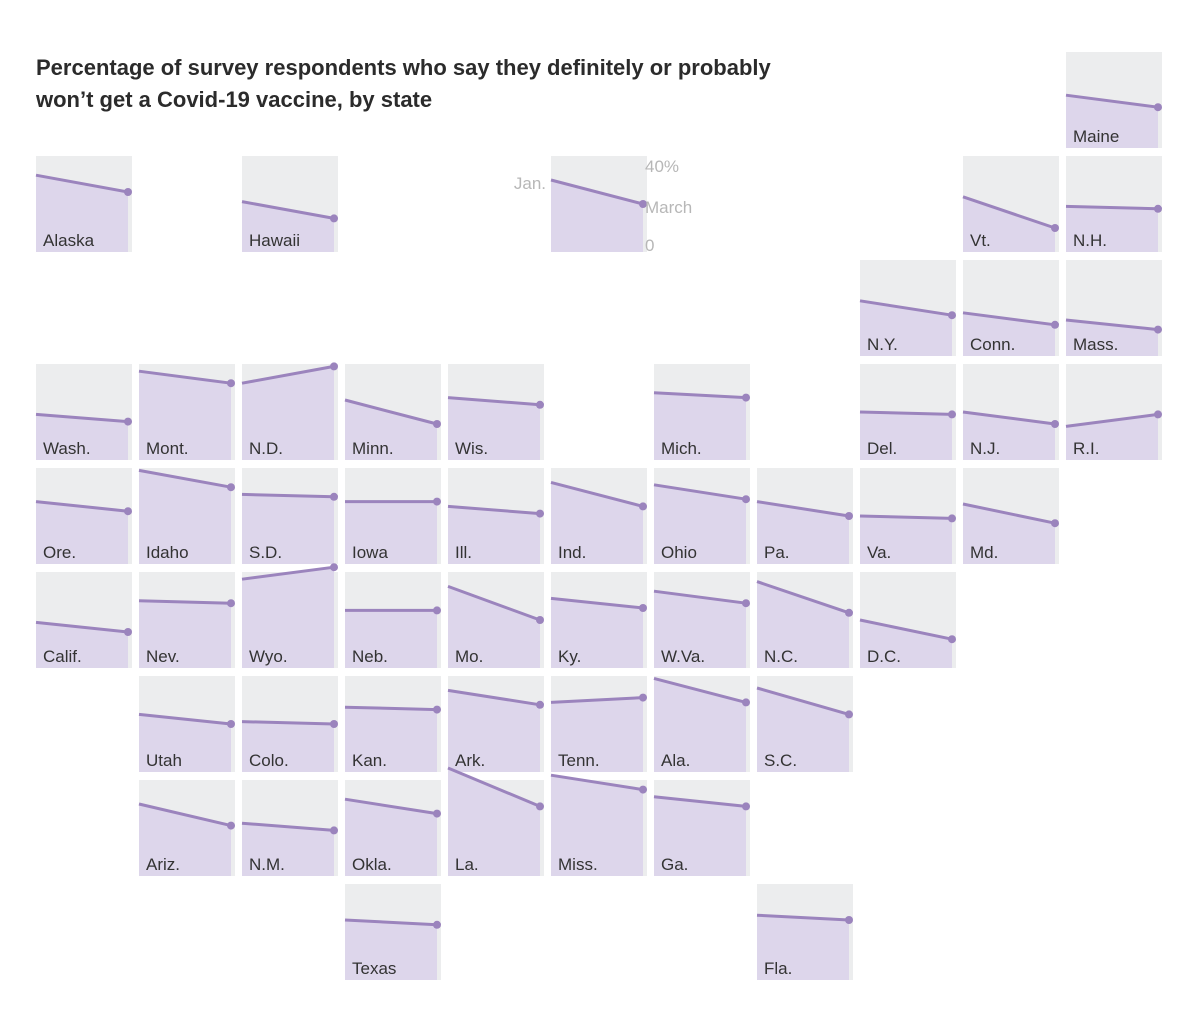 The width and height of the screenshot is (1194, 1034). Describe the element at coordinates (804, 724) in the screenshot. I see `state-tile-s-c: S.C.` at that location.